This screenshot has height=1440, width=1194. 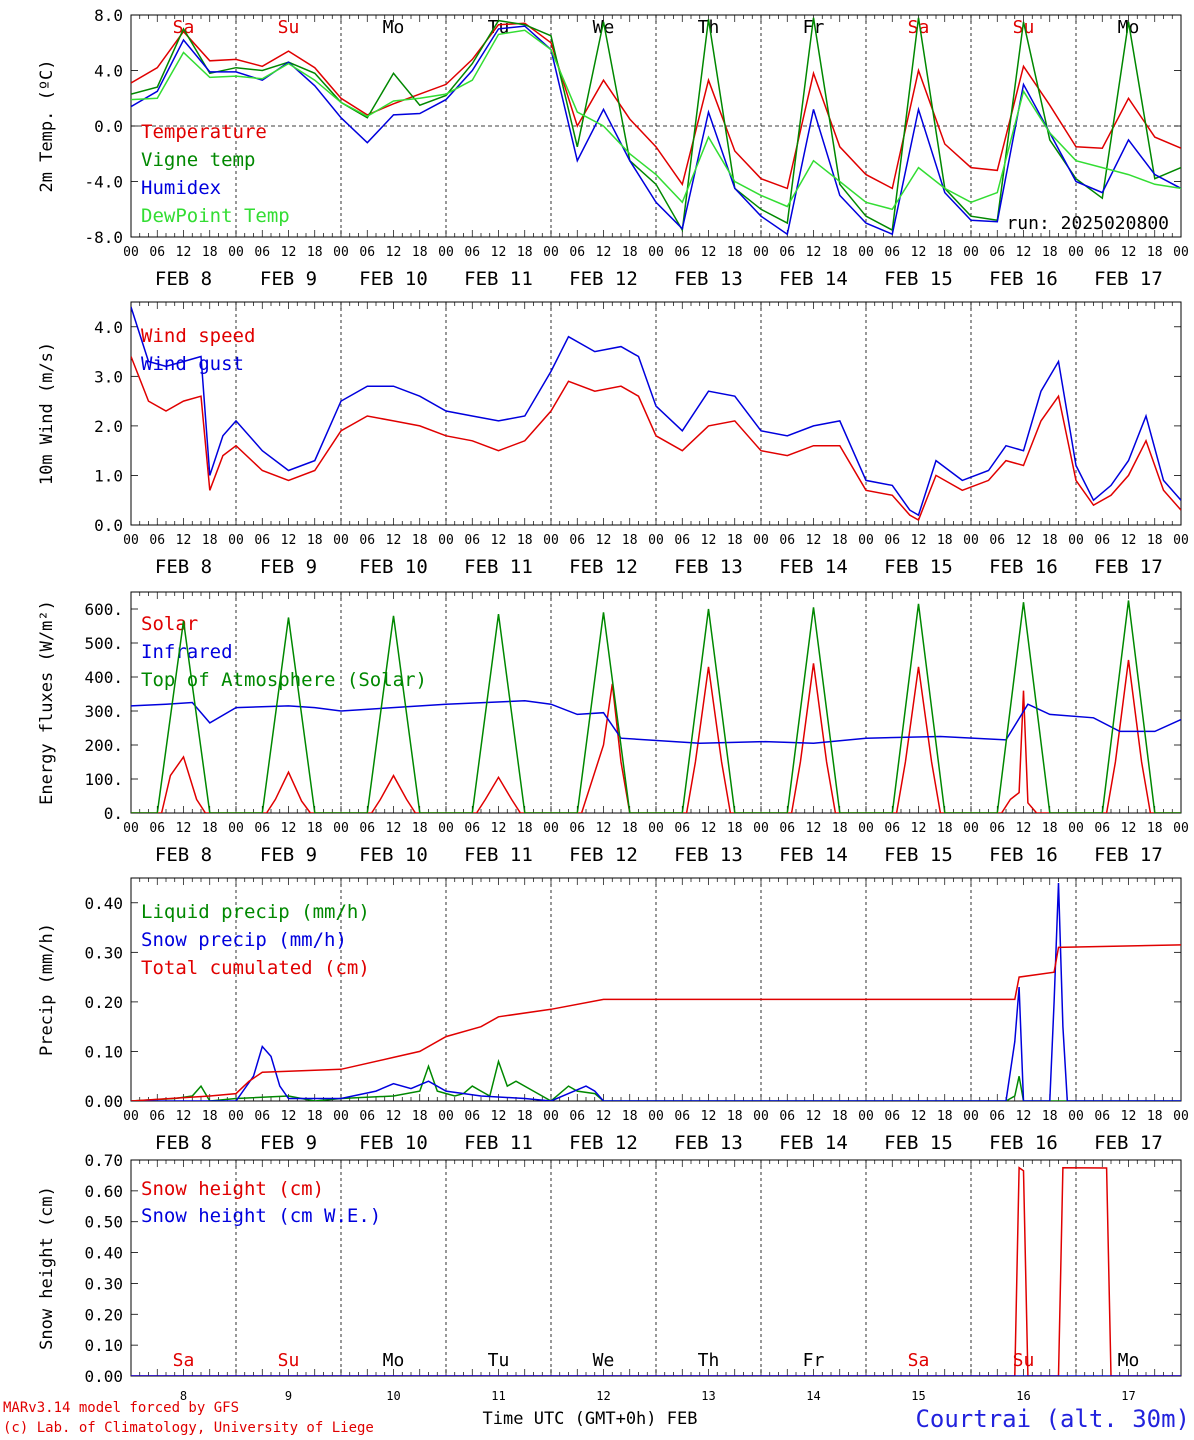 What do you see at coordinates (603, 279) in the screenshot?
I see `x-date-label: FEB 12` at bounding box center [603, 279].